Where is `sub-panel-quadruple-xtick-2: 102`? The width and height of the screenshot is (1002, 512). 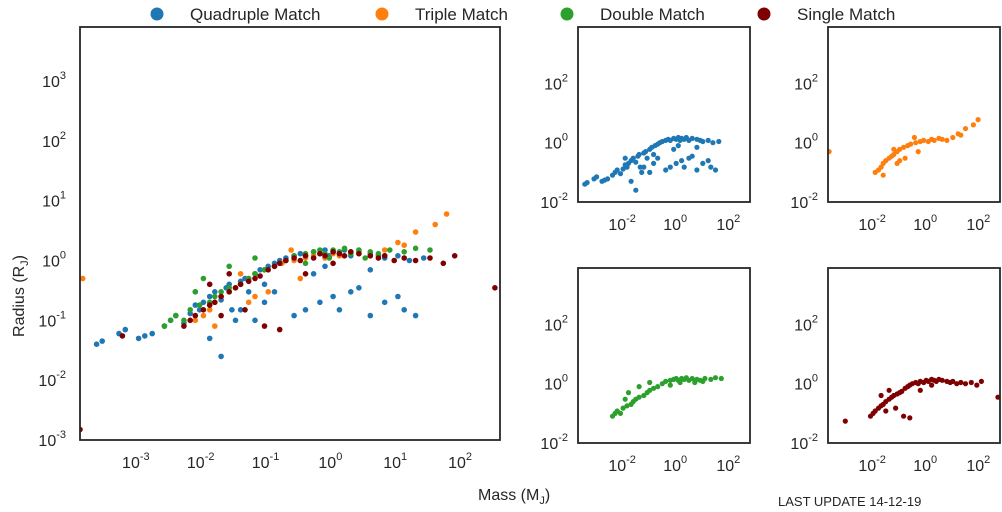 sub-panel-quadruple-xtick-2: 102 is located at coordinates (728, 223).